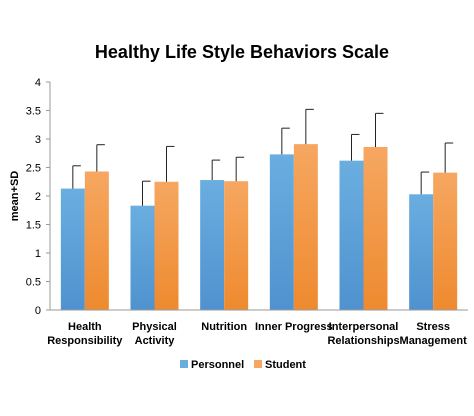 The height and width of the screenshot is (416, 474). What do you see at coordinates (434, 341) in the screenshot?
I see `x-tick-label: Management` at bounding box center [434, 341].